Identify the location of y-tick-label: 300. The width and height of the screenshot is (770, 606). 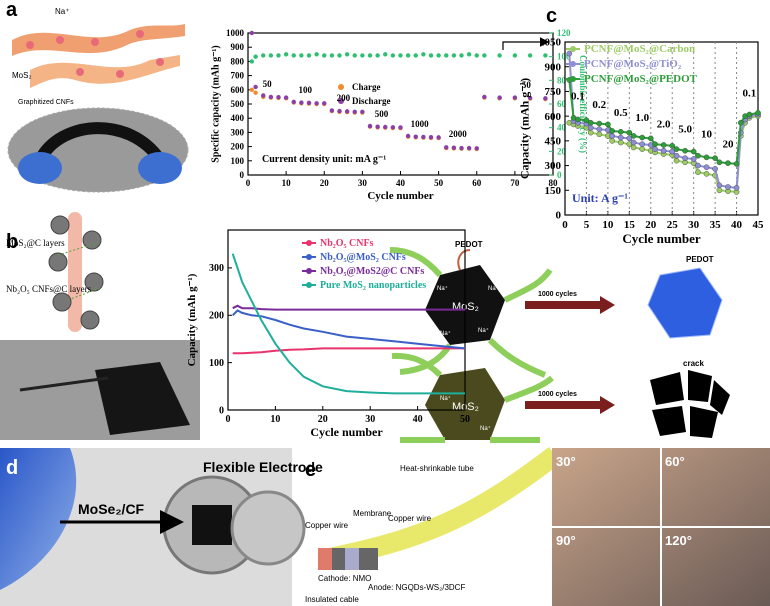
(216, 268).